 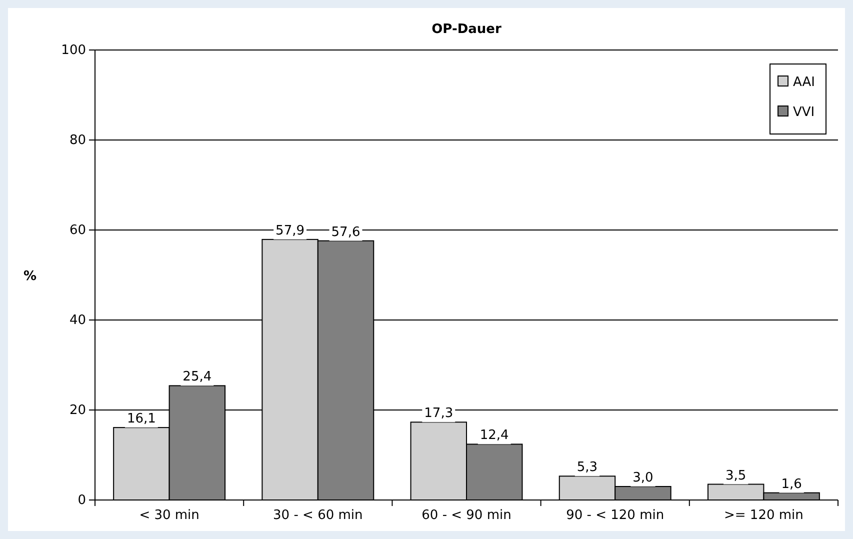 I want to click on data-label: 3,0, so click(x=643, y=478).